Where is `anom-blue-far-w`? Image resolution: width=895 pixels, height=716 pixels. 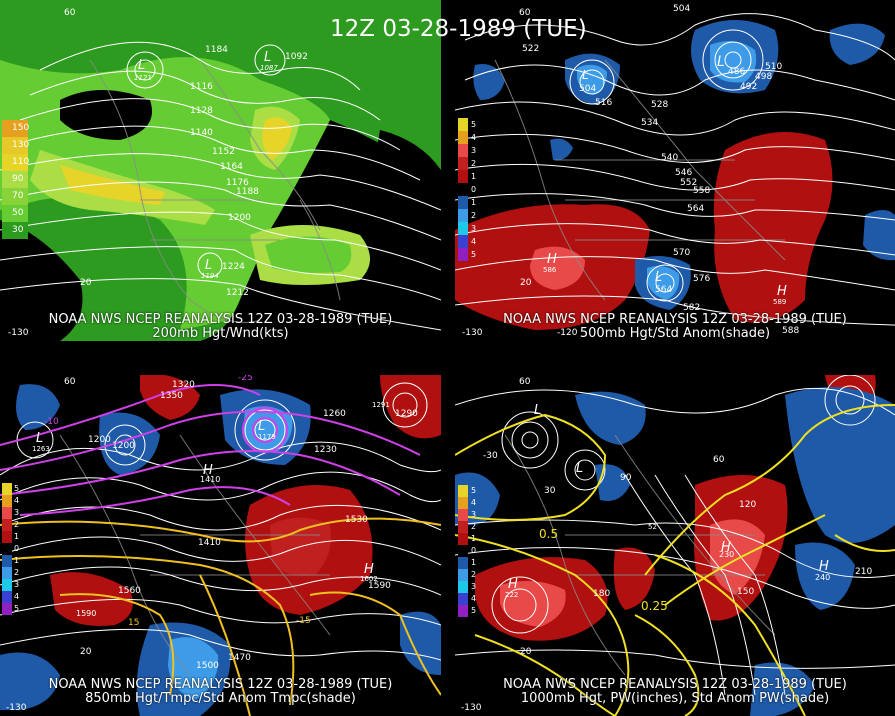
anom-blue-far-w is located at coordinates (489, 82).